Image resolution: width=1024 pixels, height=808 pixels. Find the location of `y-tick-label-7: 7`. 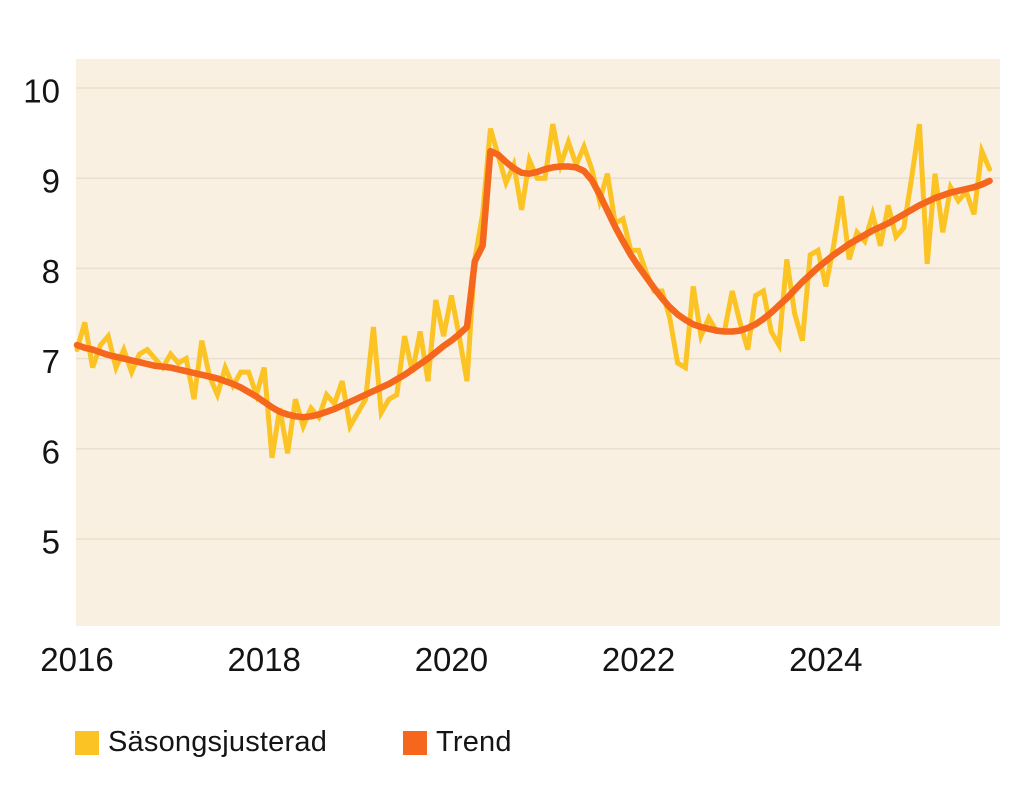

y-tick-label-7: 7 is located at coordinates (51, 361).